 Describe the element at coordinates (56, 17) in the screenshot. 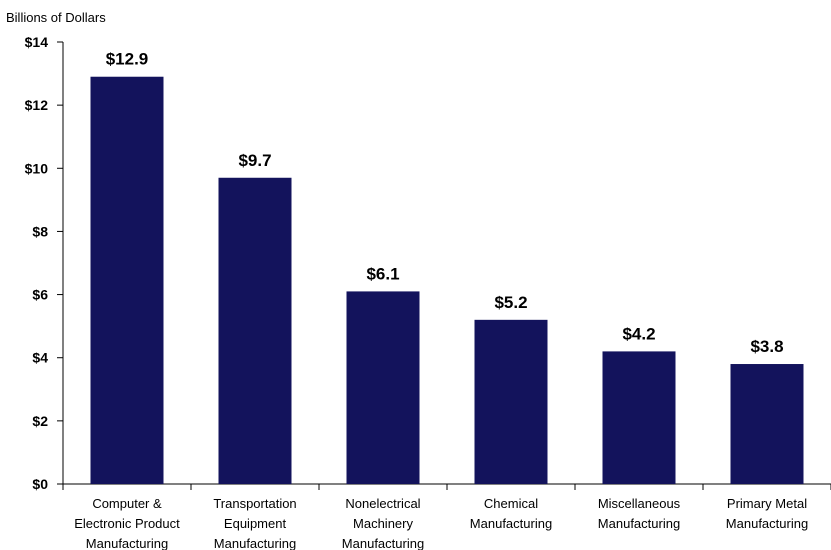

I see `y-axis-label: Billions of Dollars` at that location.